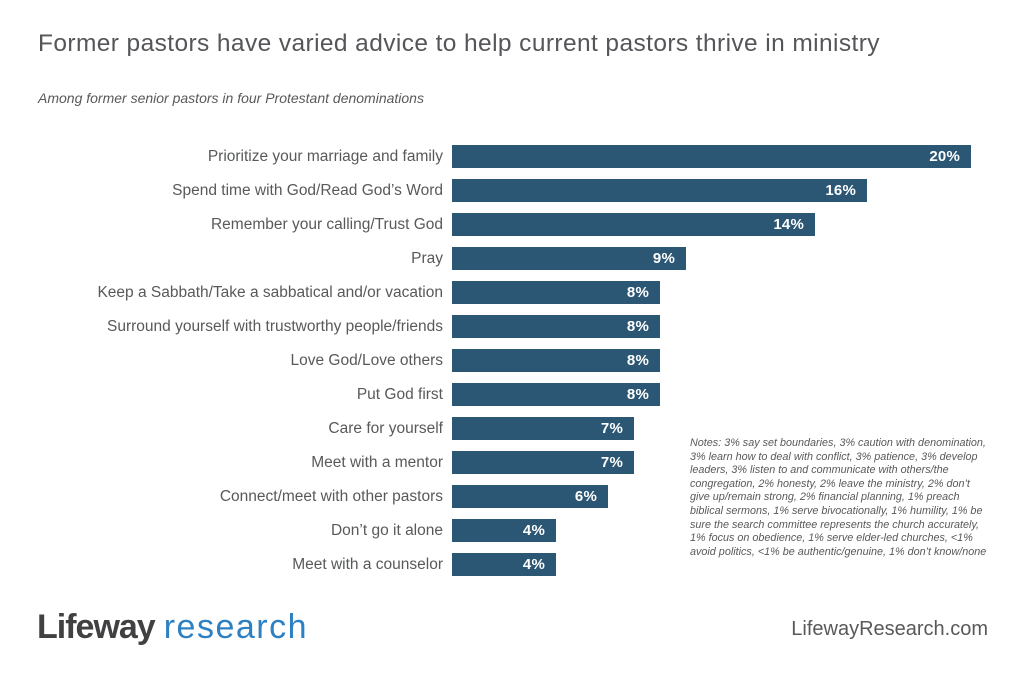 The width and height of the screenshot is (1024, 683). What do you see at coordinates (633, 224) in the screenshot?
I see `bar: 14%` at bounding box center [633, 224].